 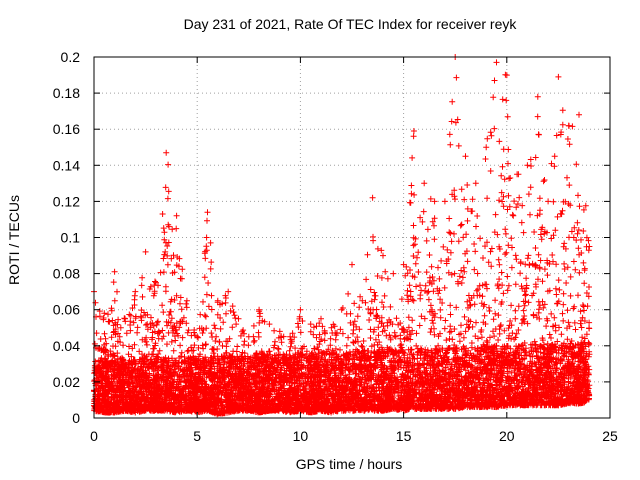 What do you see at coordinates (66, 165) in the screenshot?
I see `y-tick-label: 0.14` at bounding box center [66, 165].